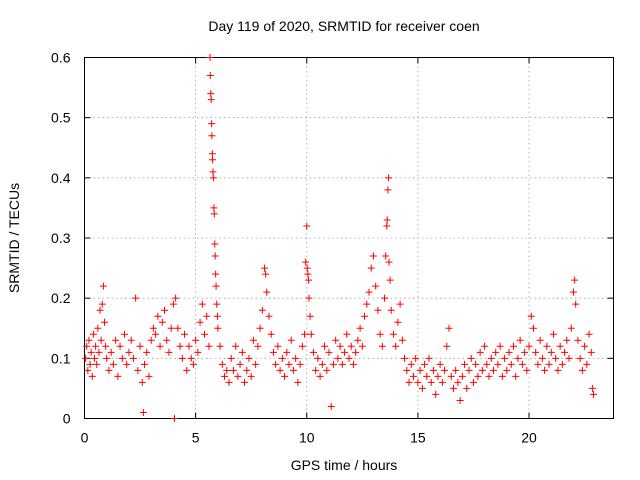  Describe the element at coordinates (61, 298) in the screenshot. I see `y-tick-label: 0.2` at that location.